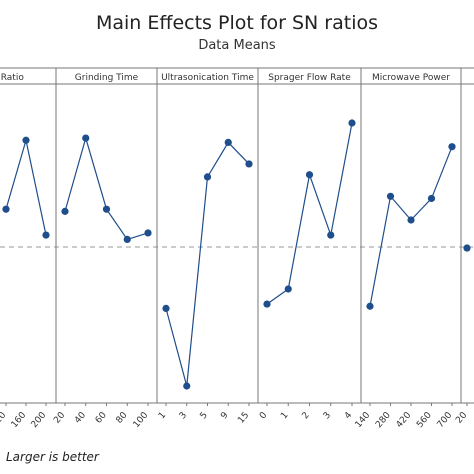  Describe the element at coordinates (207, 78) in the screenshot. I see `panel-label: Ultrasonication Time` at that location.